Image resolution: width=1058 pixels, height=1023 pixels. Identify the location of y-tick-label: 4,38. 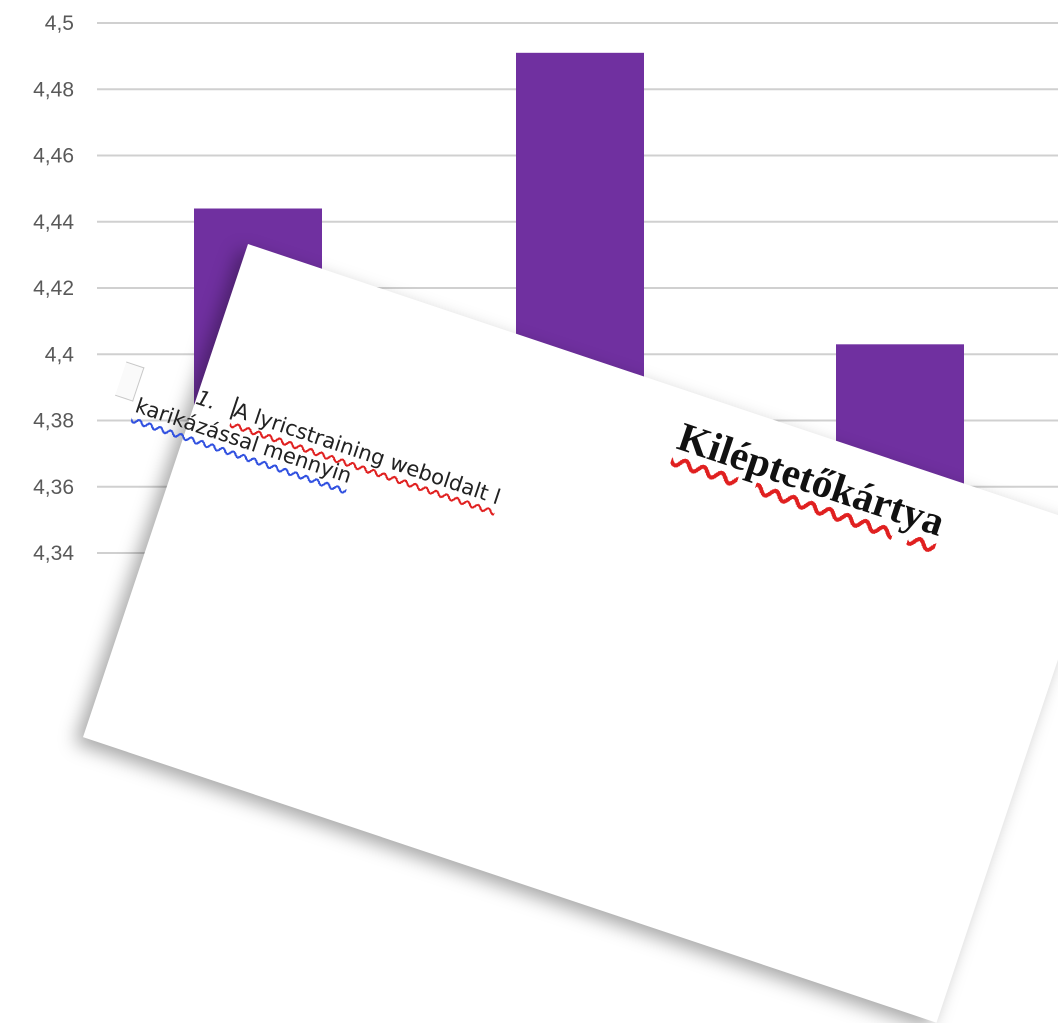
(53, 421).